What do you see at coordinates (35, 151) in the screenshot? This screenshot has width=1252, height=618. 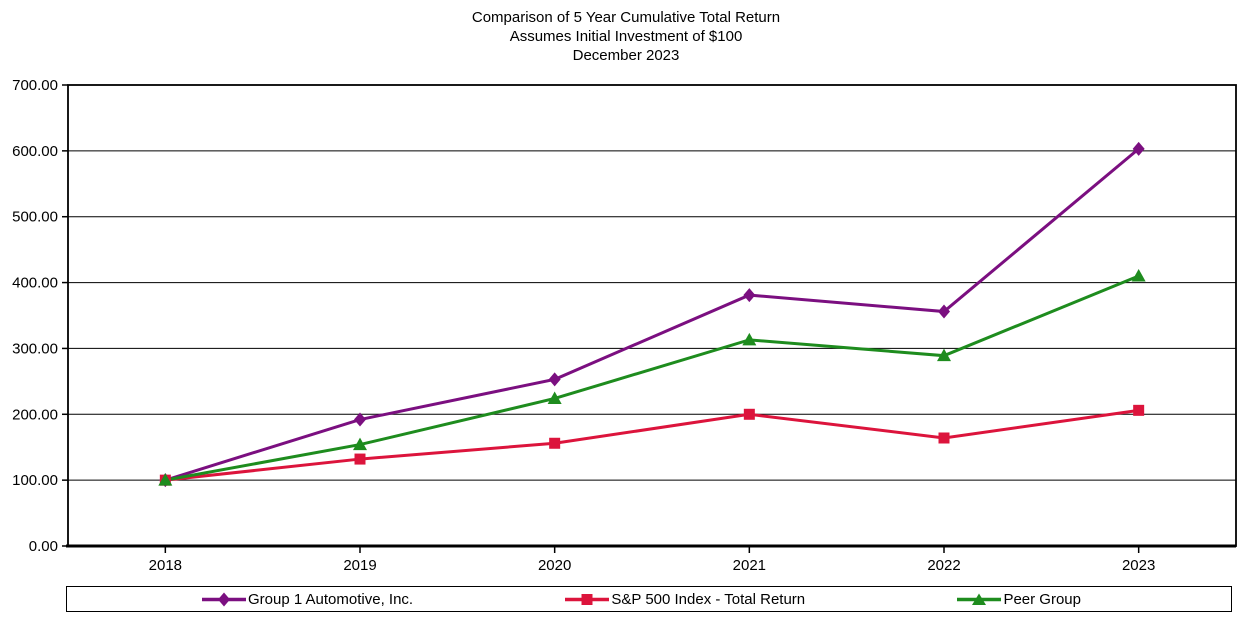 I see `y-tick-label: 600.00` at bounding box center [35, 151].